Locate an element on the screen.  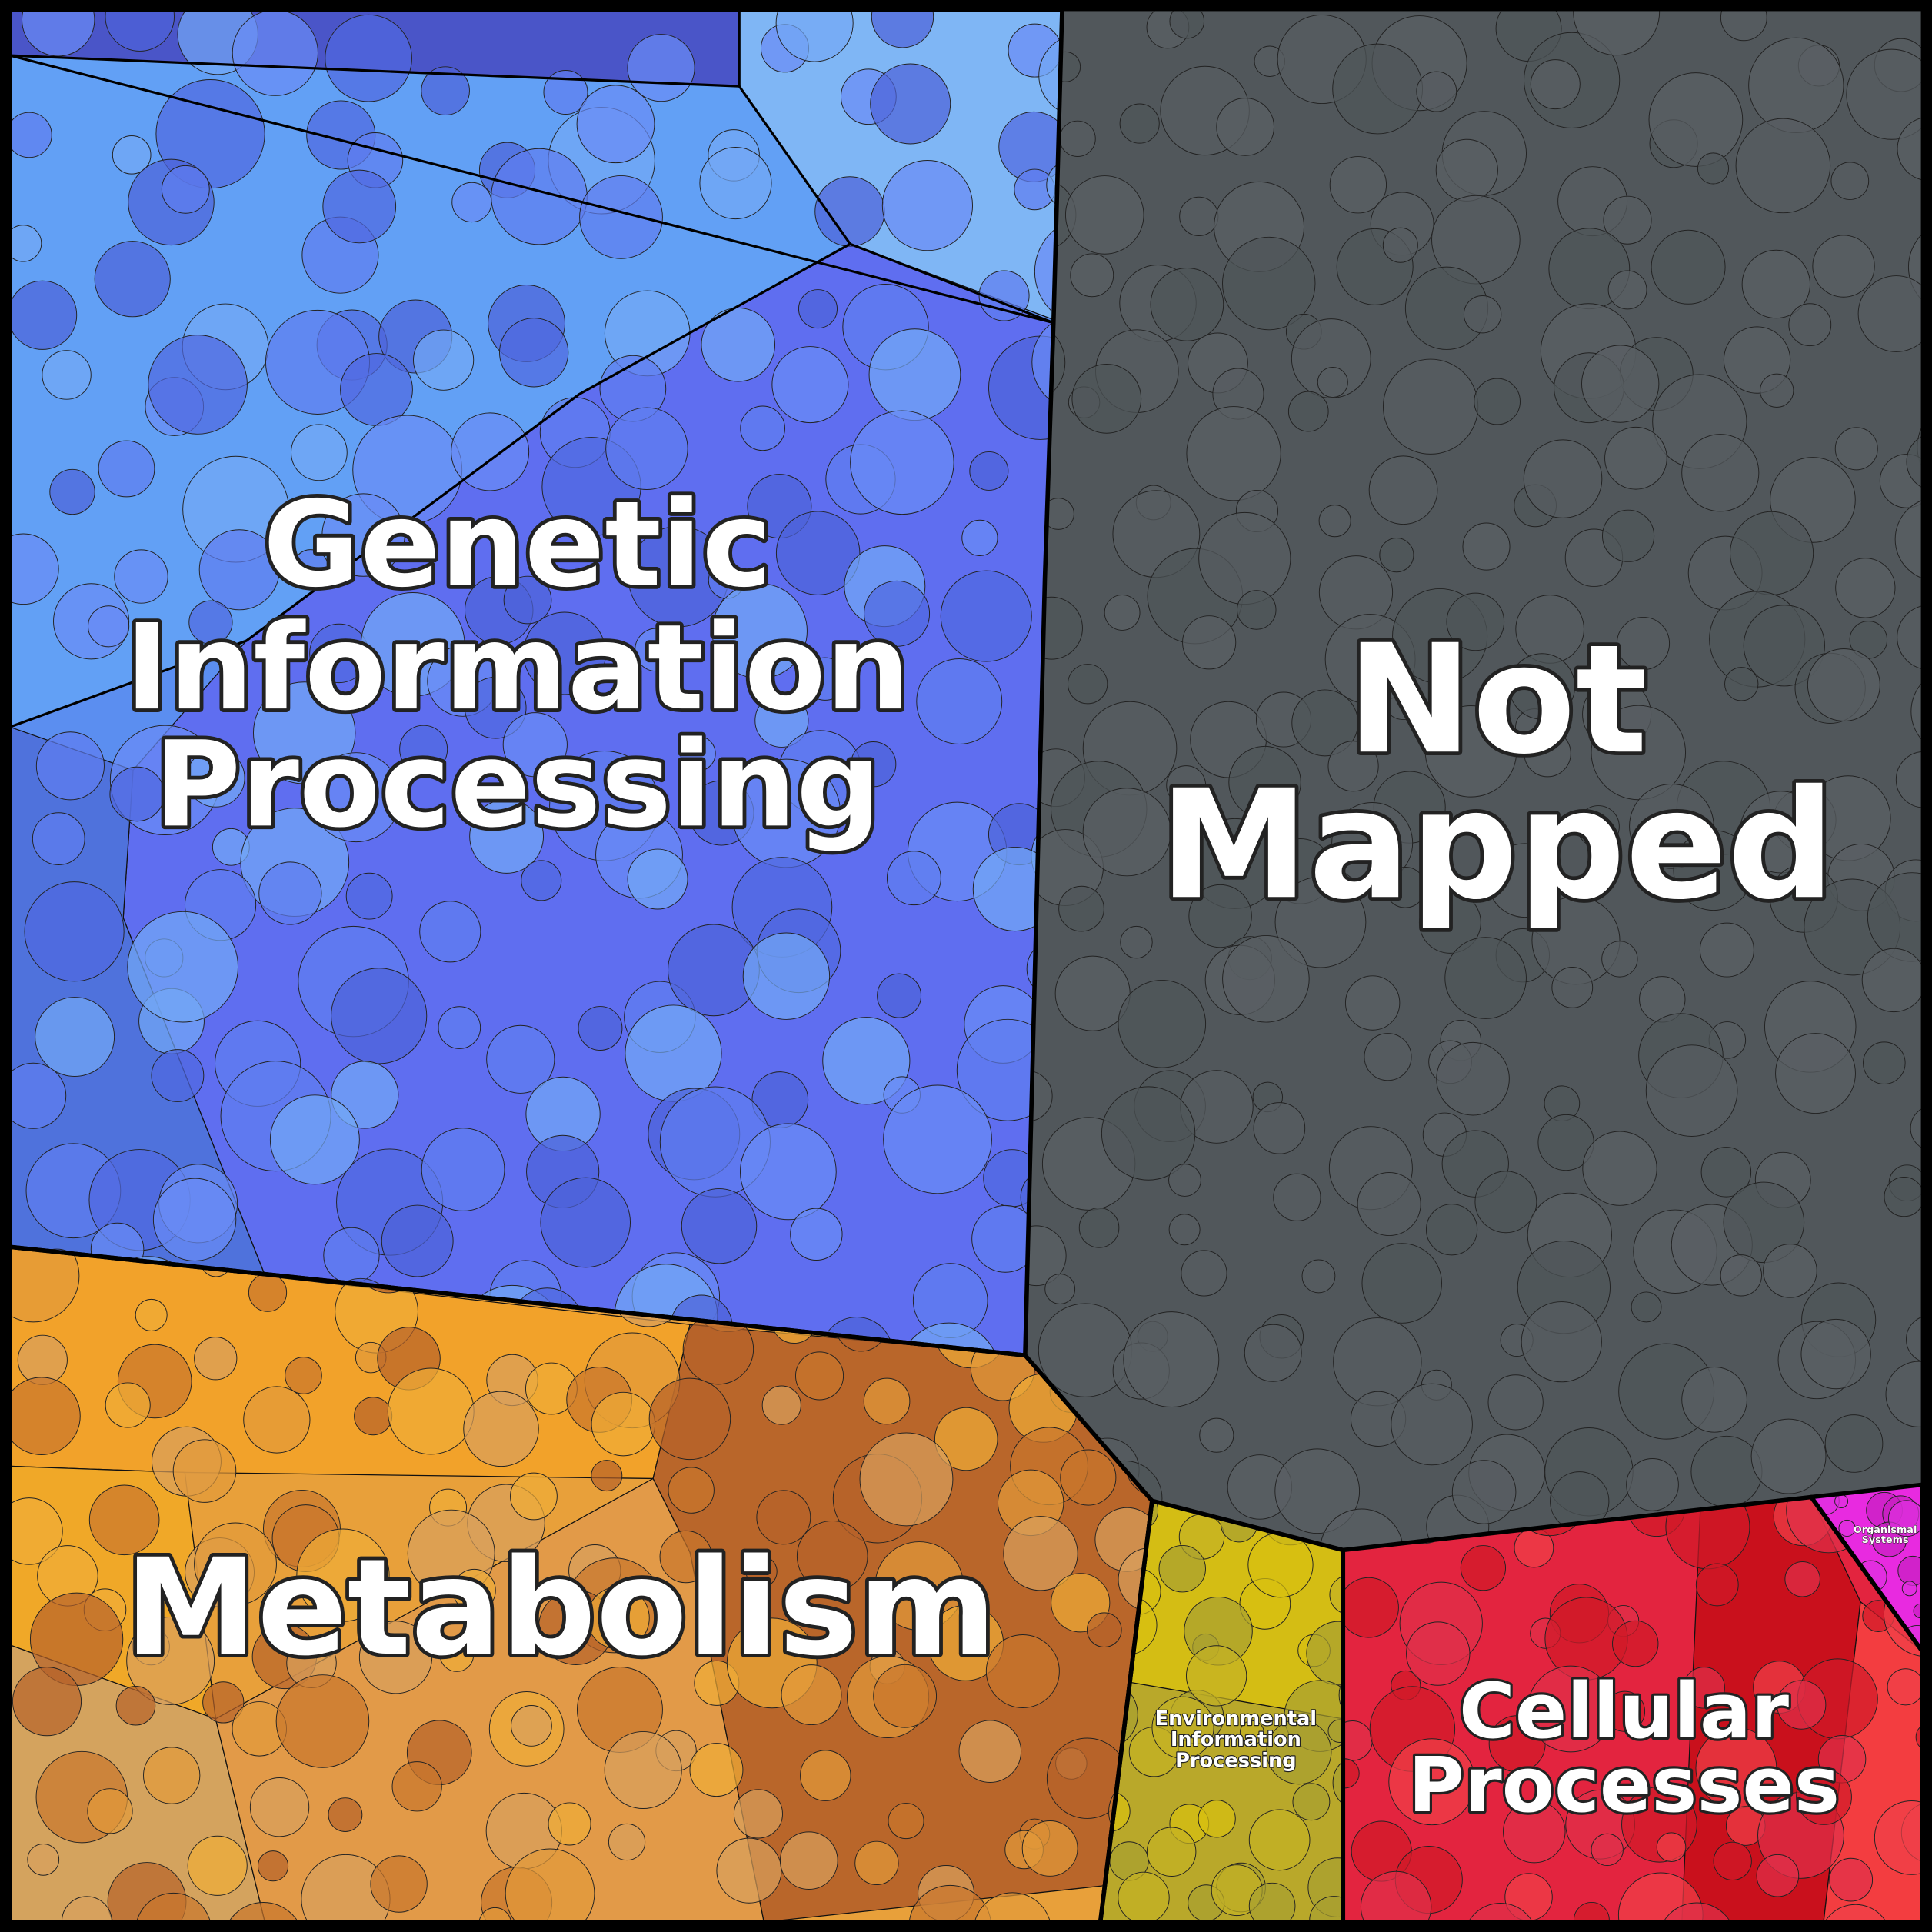
region-label: Processing is located at coordinates (517, 785).